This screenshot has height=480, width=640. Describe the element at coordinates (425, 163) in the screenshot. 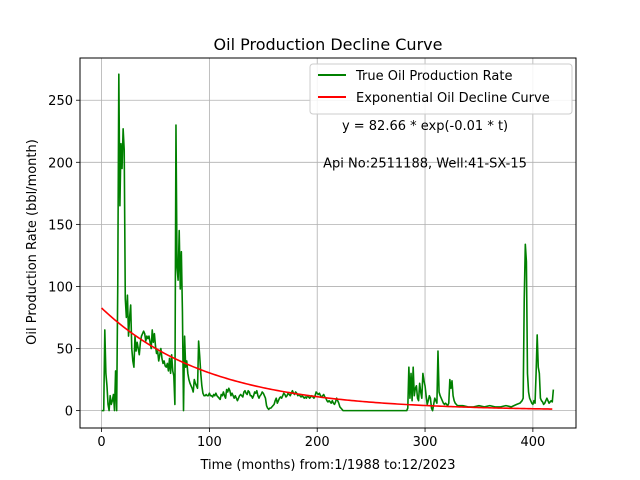

I see `annotation-1: Api No:2511188, Well:41-SX-15` at that location.